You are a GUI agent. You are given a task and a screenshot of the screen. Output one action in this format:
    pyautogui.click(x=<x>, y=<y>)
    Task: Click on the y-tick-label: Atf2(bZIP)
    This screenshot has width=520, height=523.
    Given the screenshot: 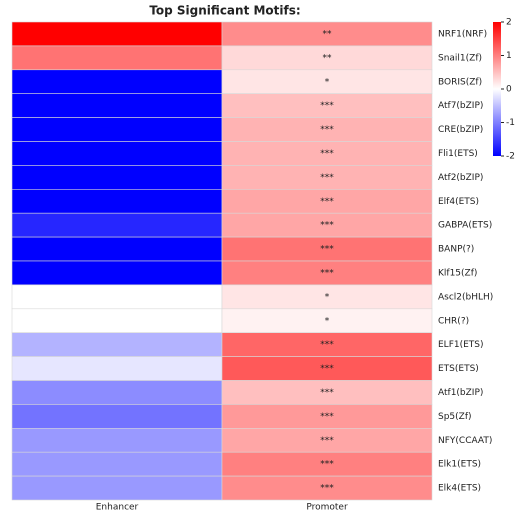 What is the action you would take?
    pyautogui.click(x=460, y=178)
    